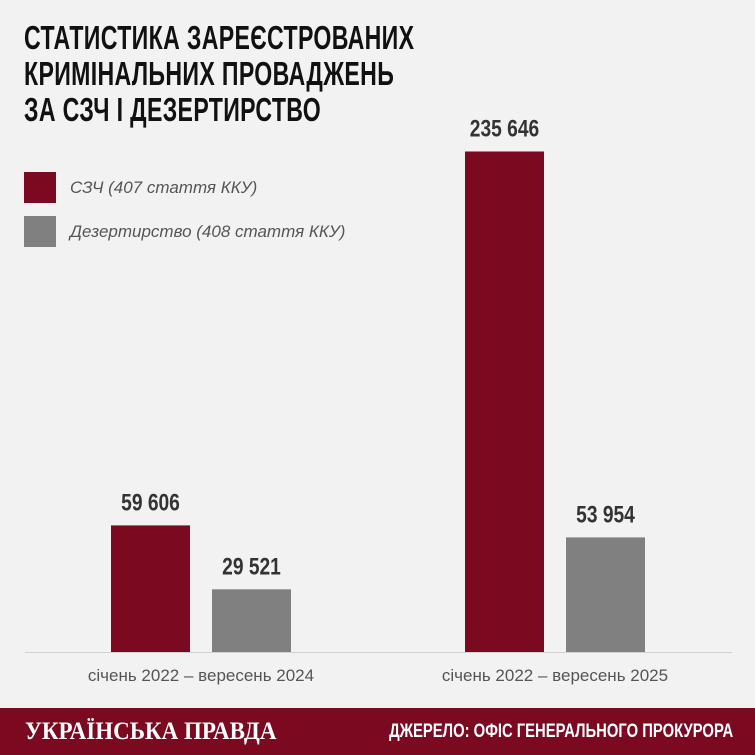 The height and width of the screenshot is (755, 755). Describe the element at coordinates (201, 675) in the screenshot. I see `x-tick-label: січень 2022 – вересень 2024` at that location.